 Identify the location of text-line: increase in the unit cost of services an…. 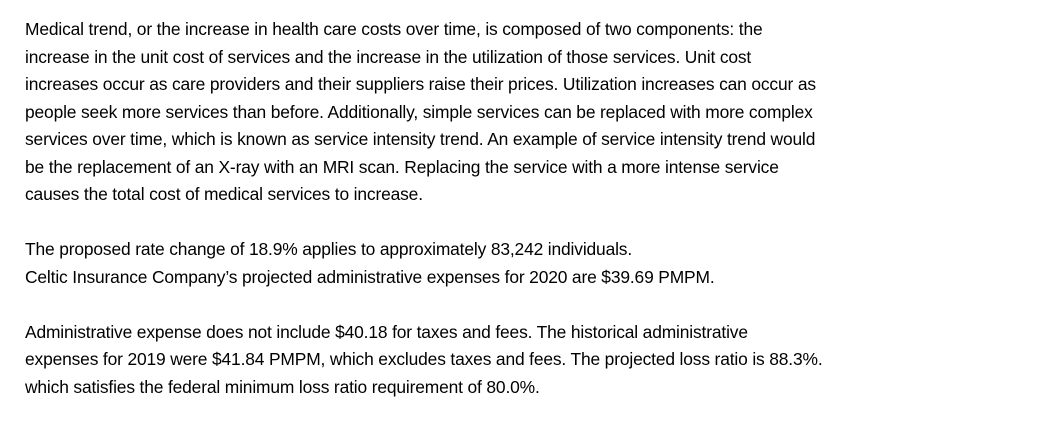
(388, 56).